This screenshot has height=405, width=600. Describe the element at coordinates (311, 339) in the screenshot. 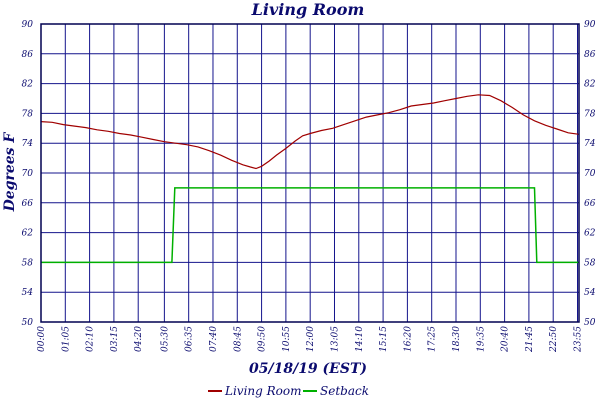

I see `x-tick-label: 12:00` at that location.